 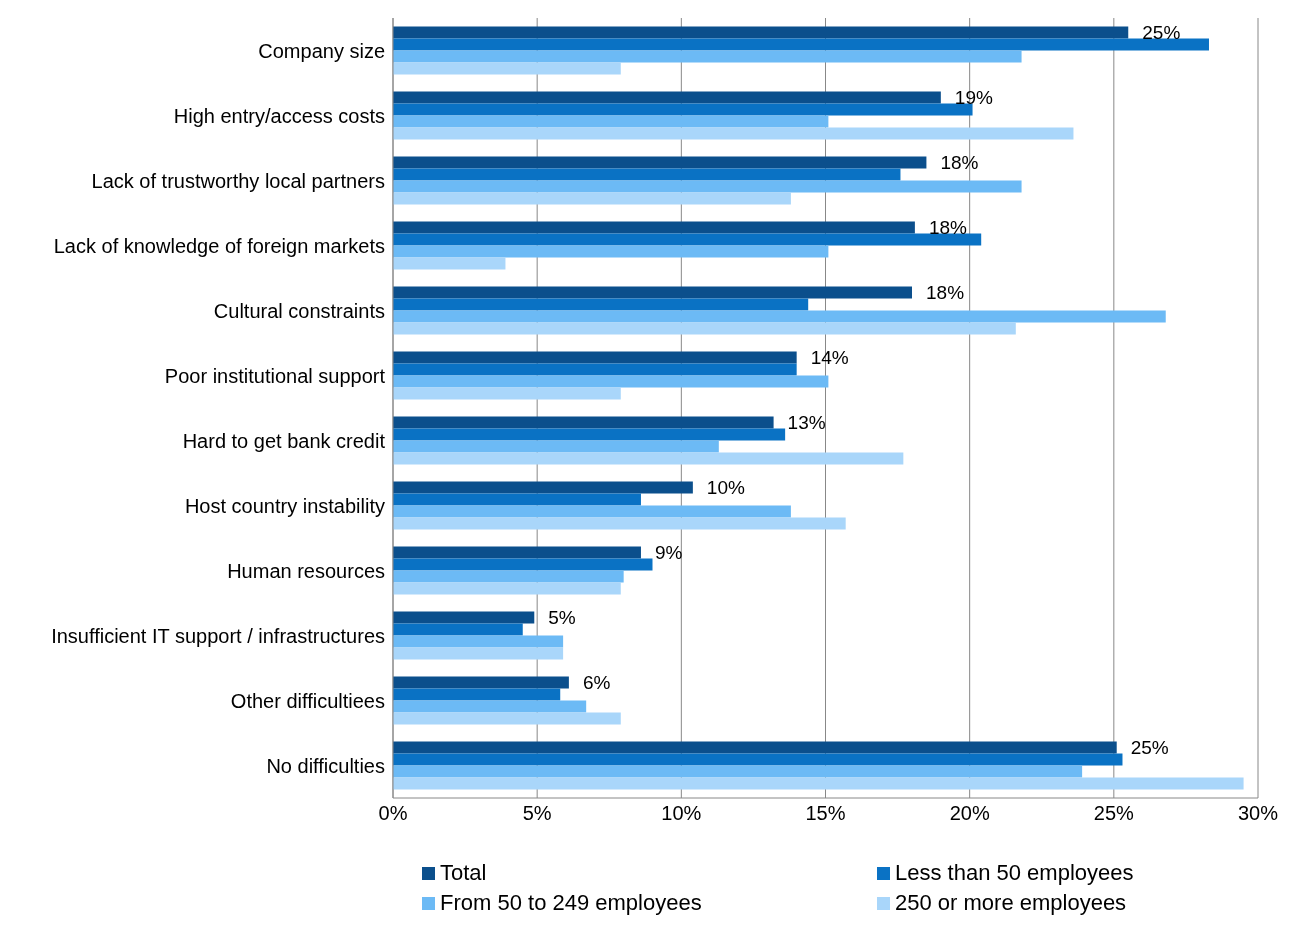 I want to click on y-tick-label: Lack of knowledge of foreign markets, so click(x=219, y=245).